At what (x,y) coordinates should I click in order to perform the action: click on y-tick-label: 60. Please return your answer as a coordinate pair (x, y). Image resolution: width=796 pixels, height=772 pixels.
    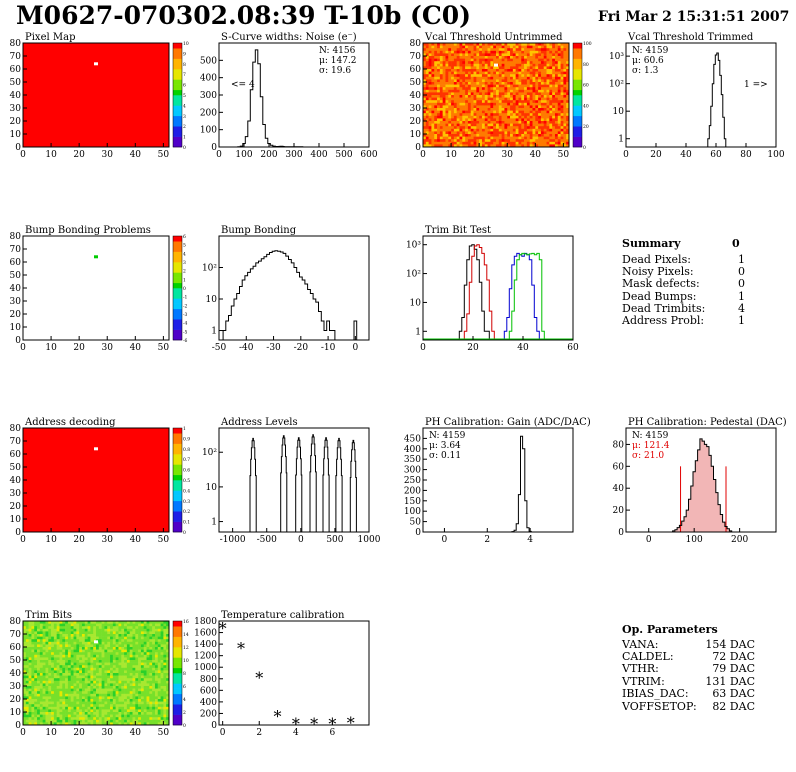
    Looking at the image, I should click on (416, 70).